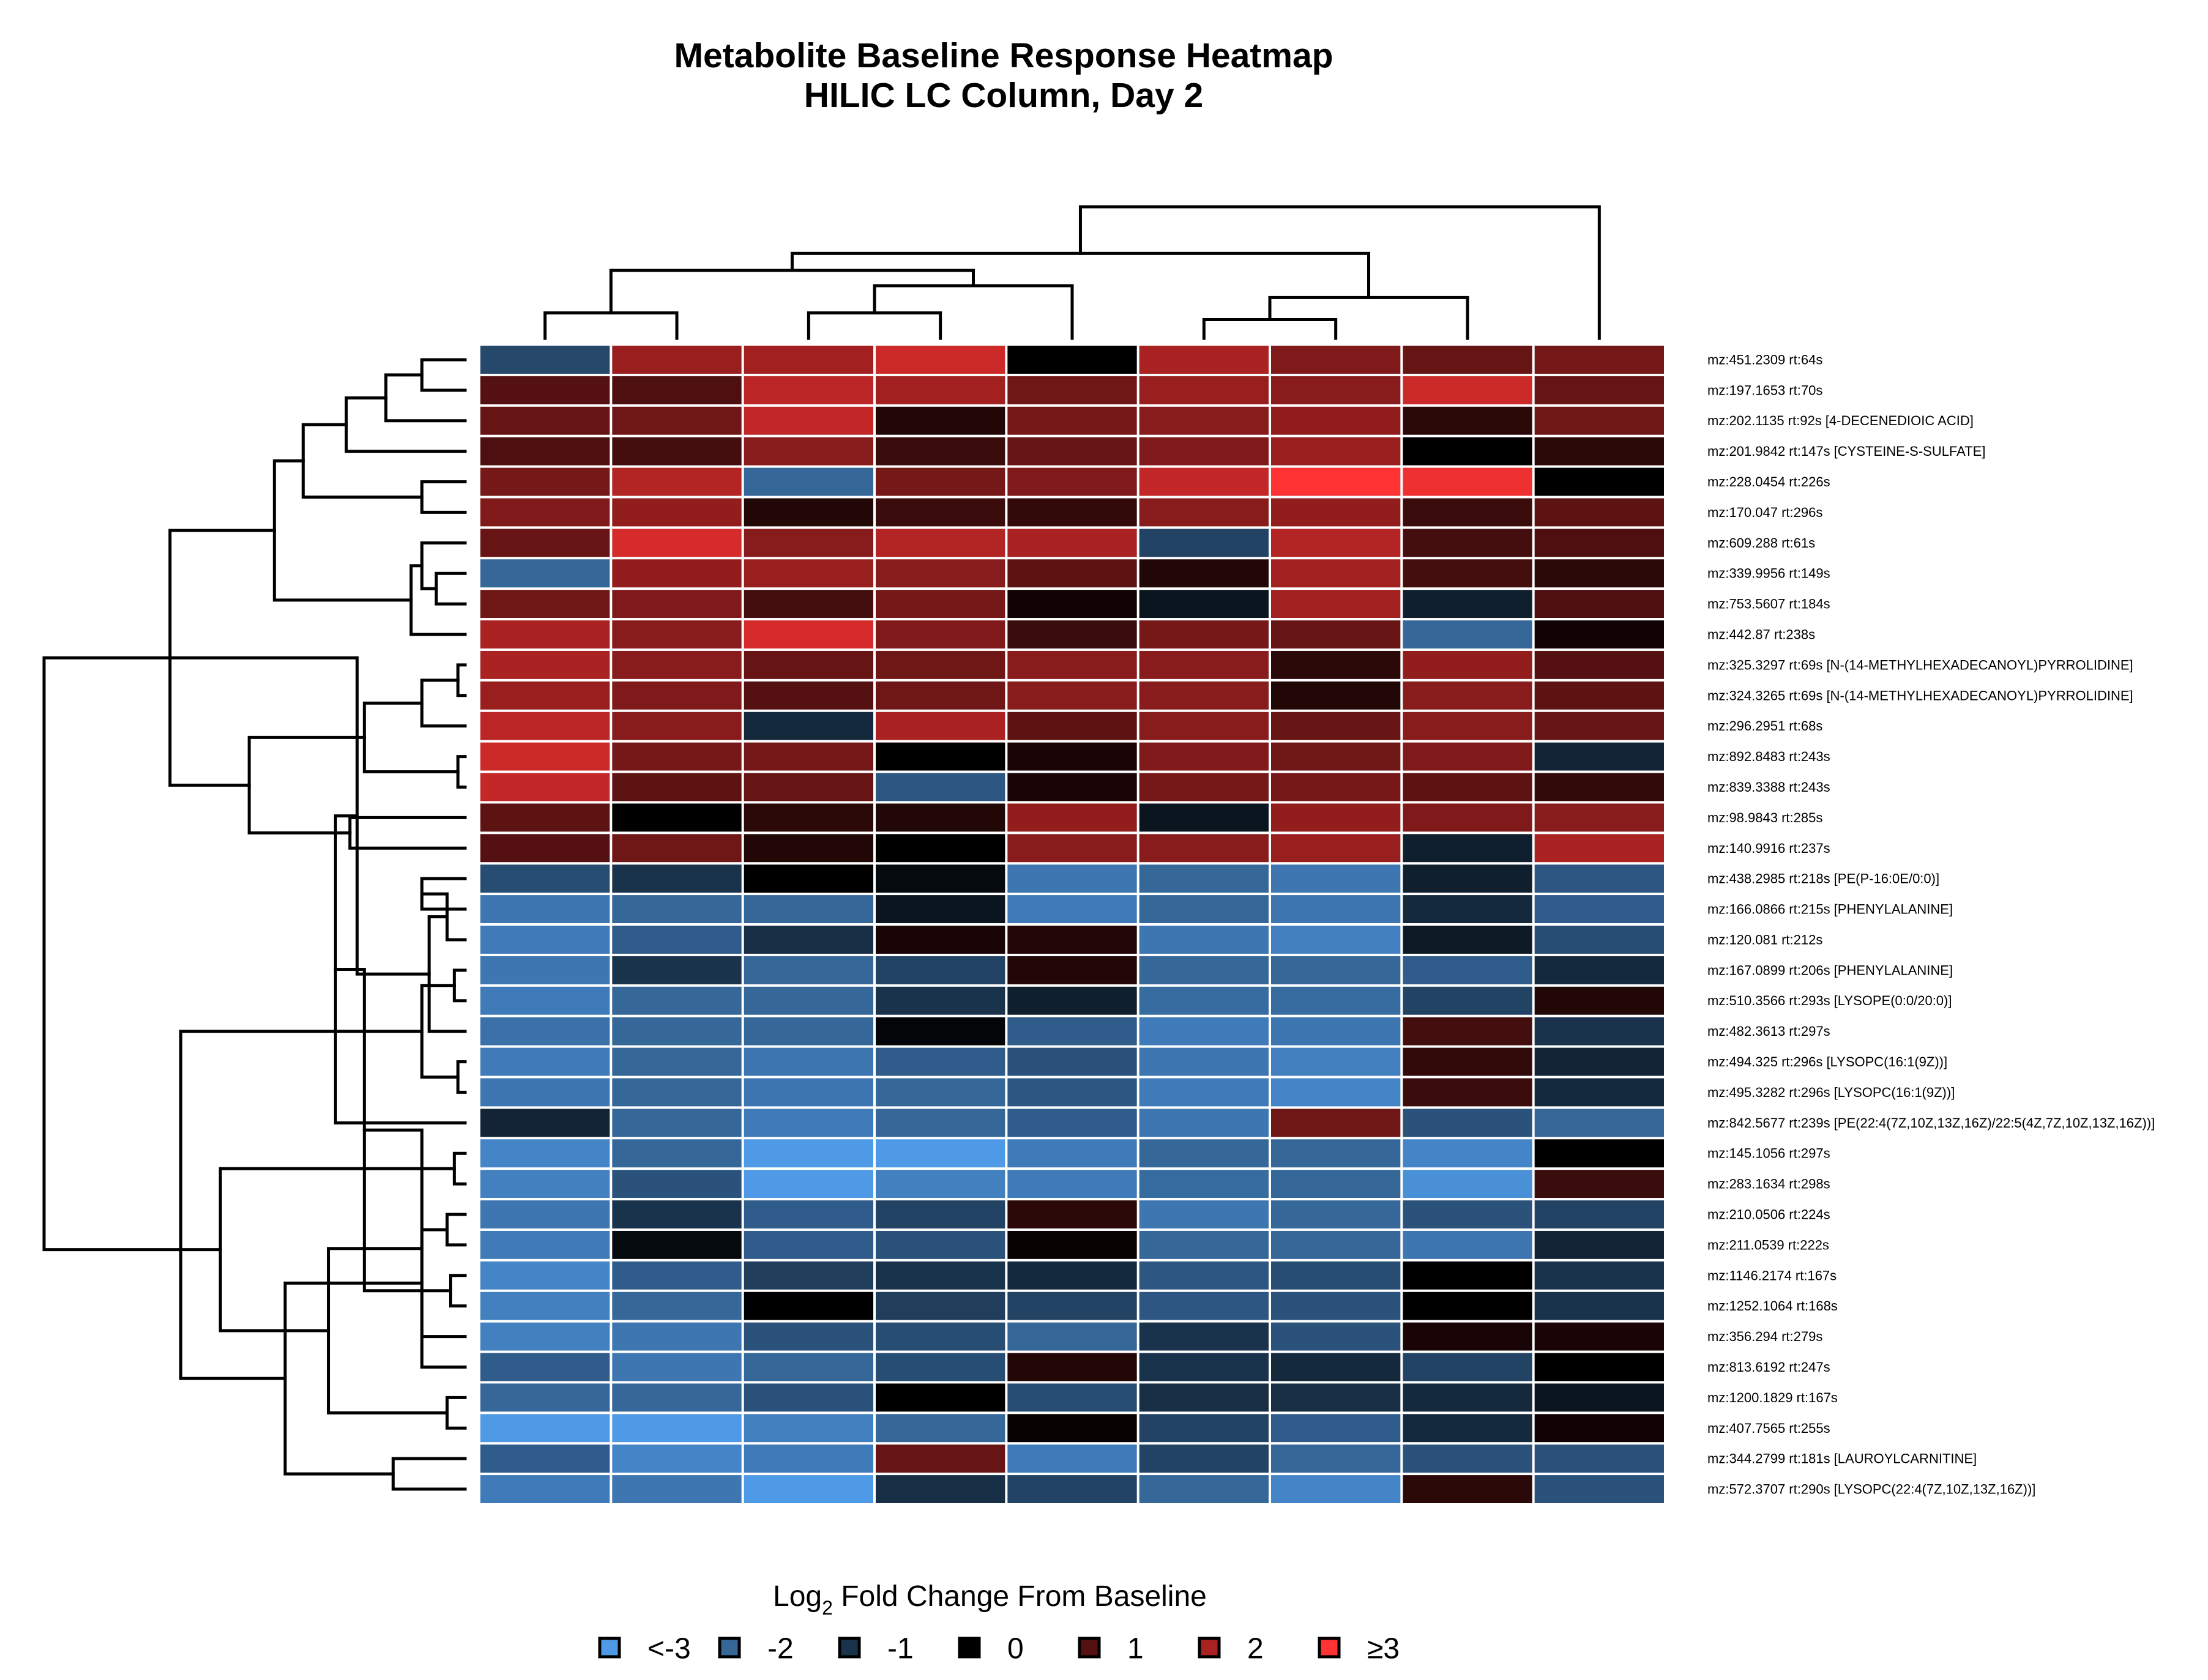 The width and height of the screenshot is (2208, 1680). I want to click on heatmap-cell-r37-c6, so click(1336, 1489).